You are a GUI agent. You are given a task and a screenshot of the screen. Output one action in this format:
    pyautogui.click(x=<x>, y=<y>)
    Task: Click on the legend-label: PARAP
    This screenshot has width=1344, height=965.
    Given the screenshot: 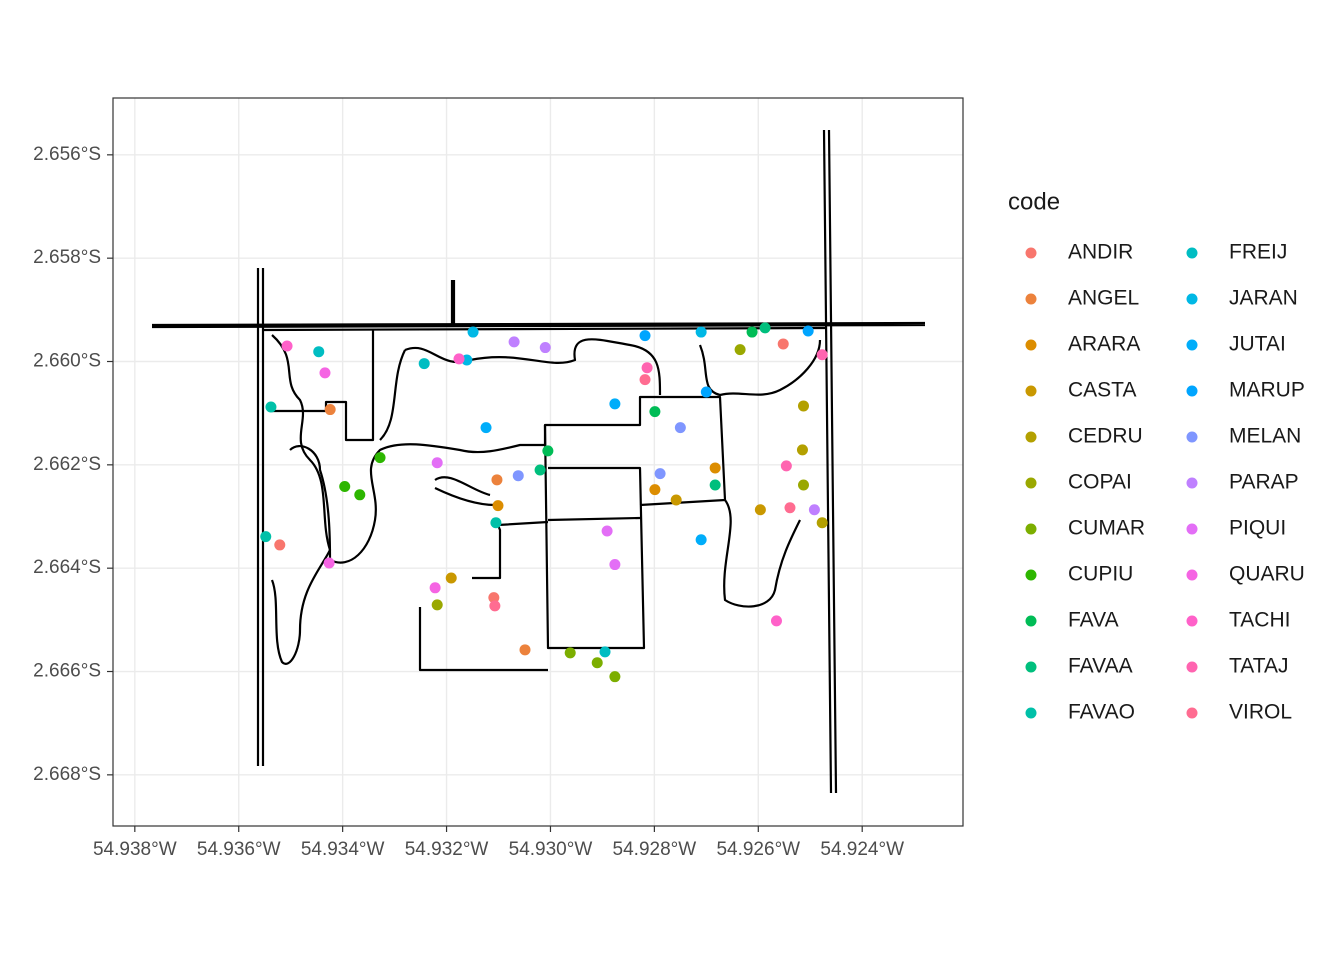 What is the action you would take?
    pyautogui.click(x=1264, y=482)
    